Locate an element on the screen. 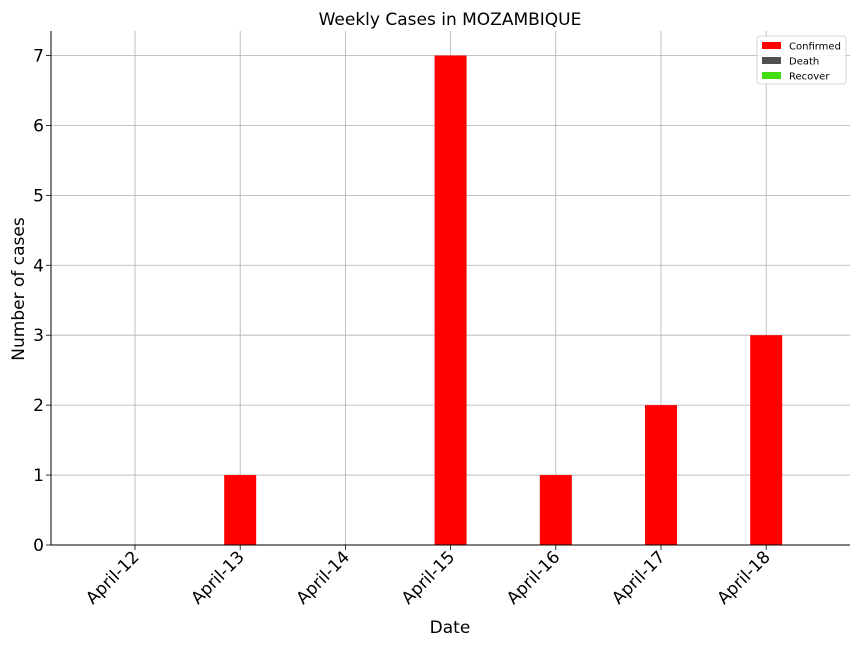 Image resolution: width=864 pixels, height=648 pixels. y-tick-label: 4 is located at coordinates (38, 266).